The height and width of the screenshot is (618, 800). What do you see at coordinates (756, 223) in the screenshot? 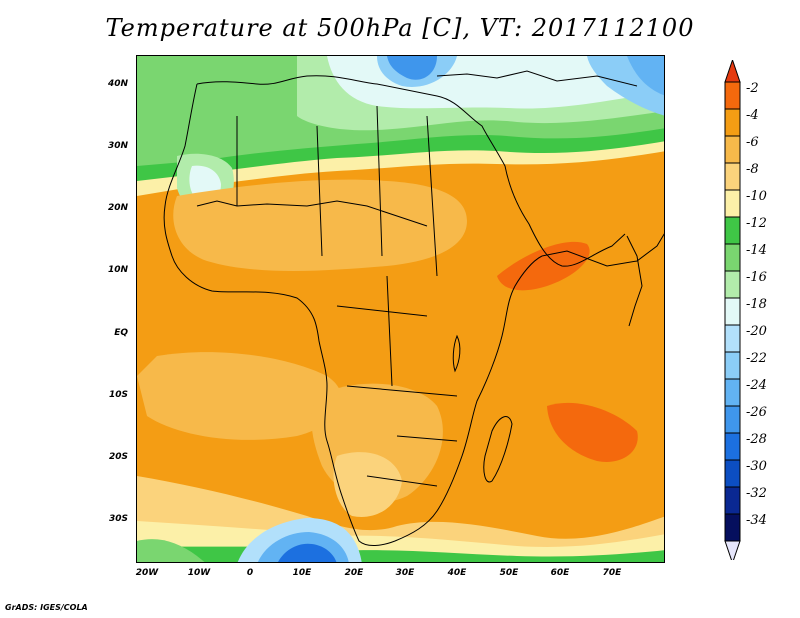
I see `colorbar-label-minus12: -12` at bounding box center [756, 223].